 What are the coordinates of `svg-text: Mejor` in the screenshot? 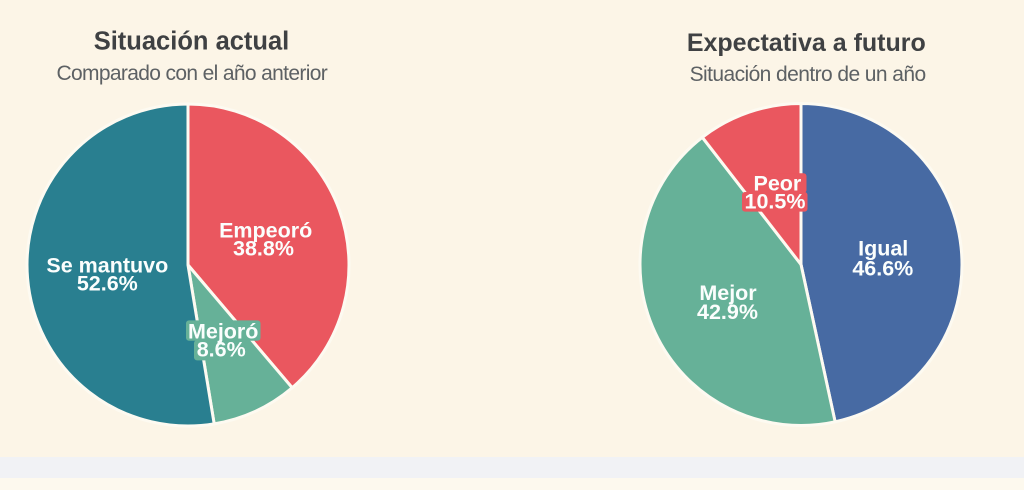 It's located at (728, 293).